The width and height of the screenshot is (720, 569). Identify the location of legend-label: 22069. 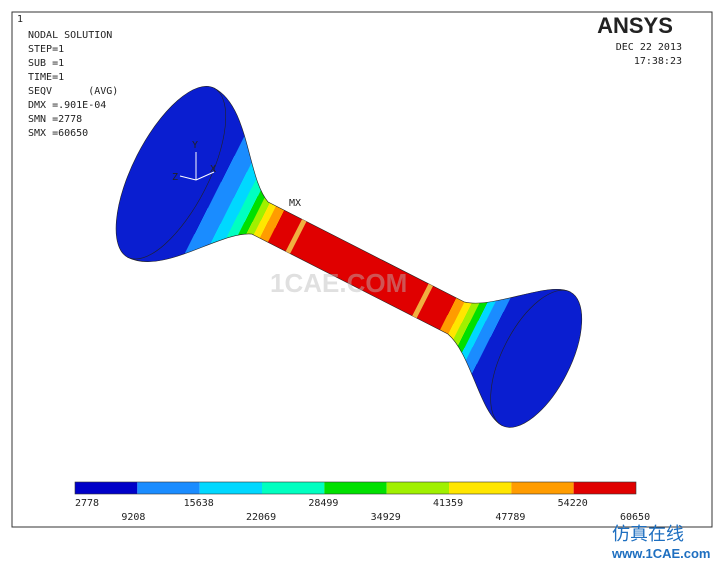
(261, 517).